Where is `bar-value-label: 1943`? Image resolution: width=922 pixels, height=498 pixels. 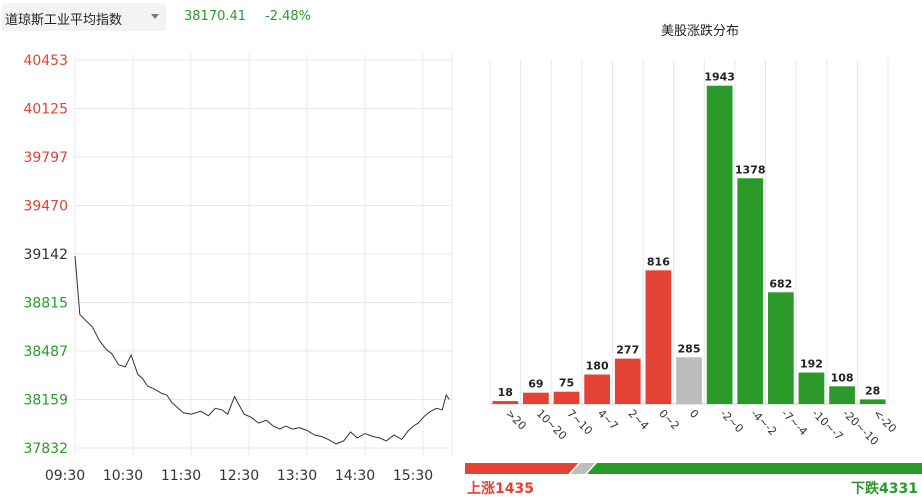
bar-value-label: 1943 is located at coordinates (719, 77).